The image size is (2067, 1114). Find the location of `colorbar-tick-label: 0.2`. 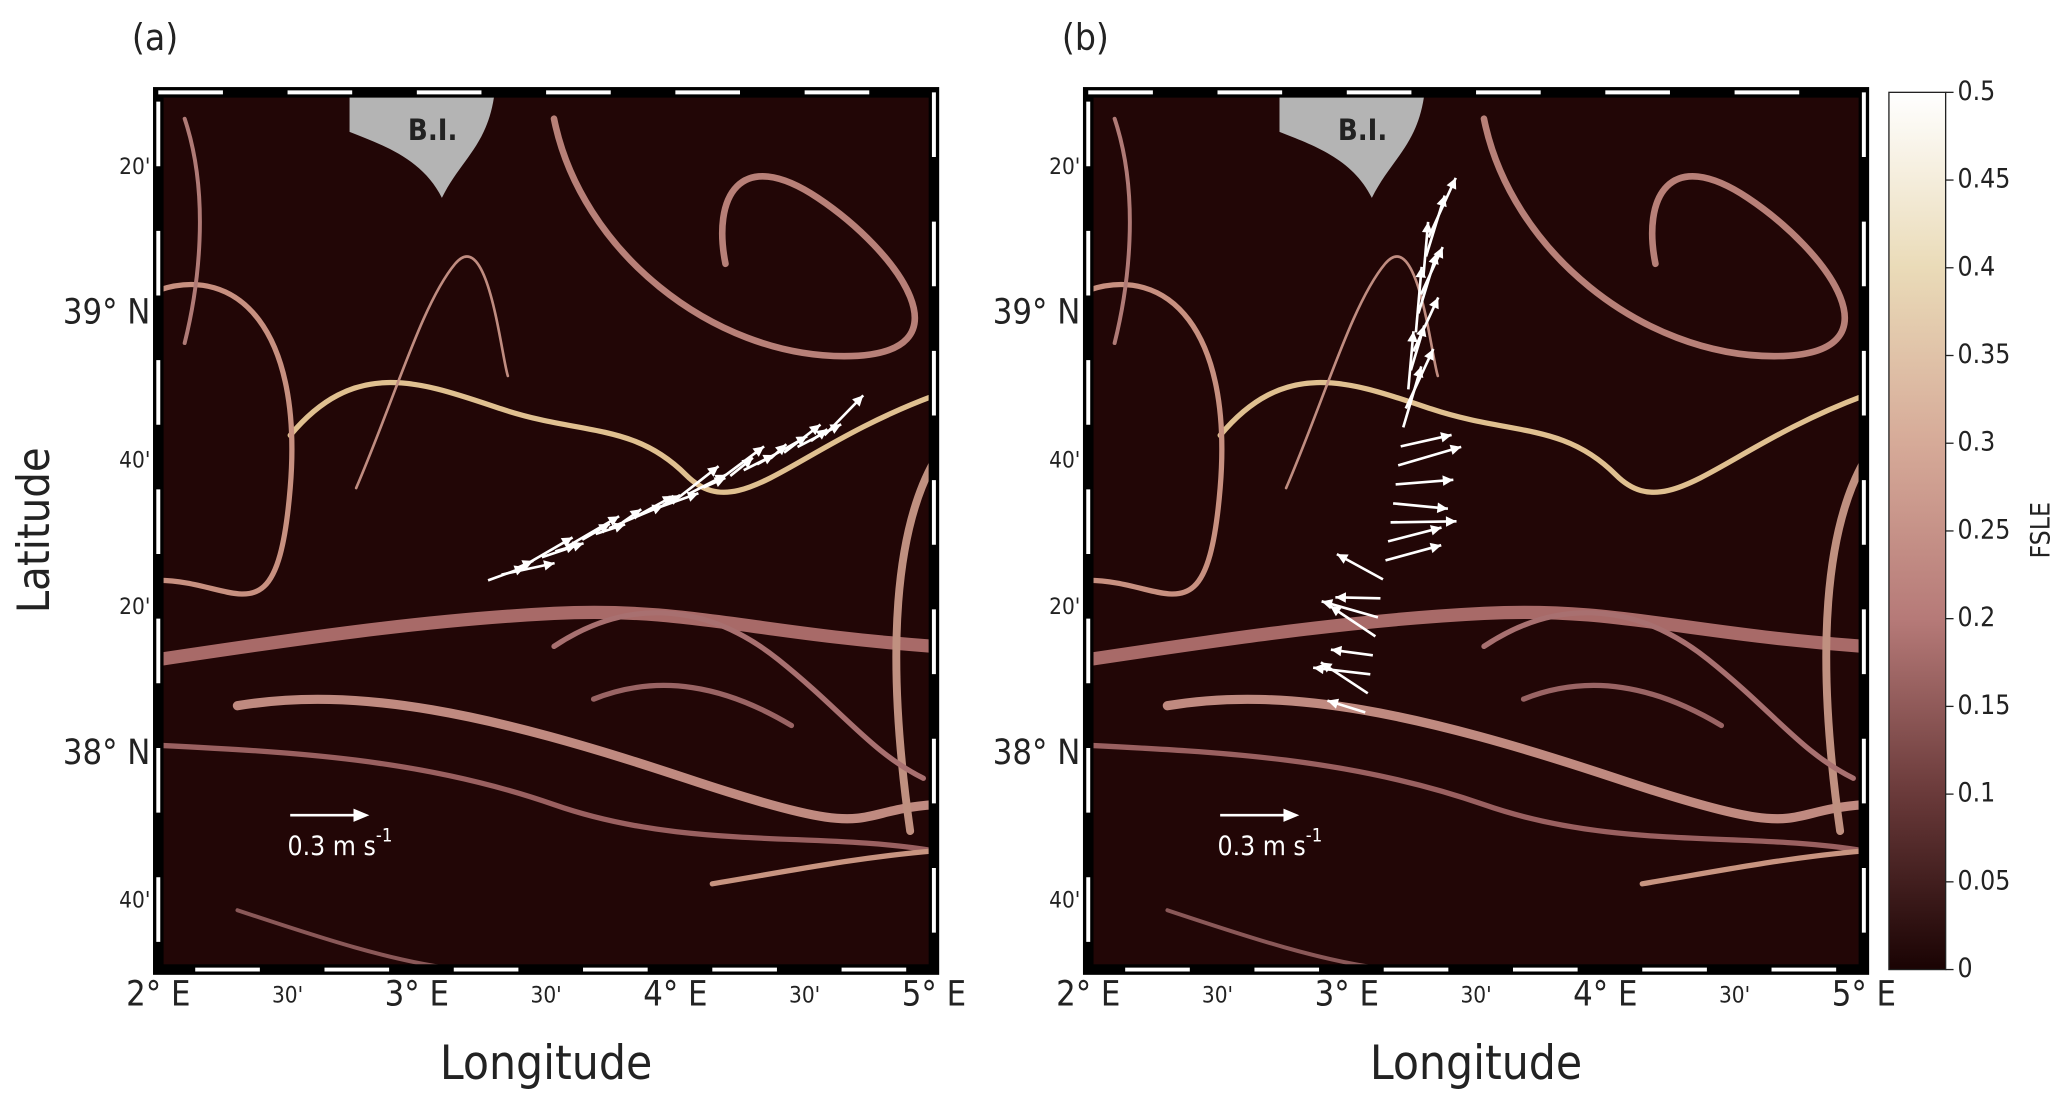

colorbar-tick-label: 0.2 is located at coordinates (1977, 618).